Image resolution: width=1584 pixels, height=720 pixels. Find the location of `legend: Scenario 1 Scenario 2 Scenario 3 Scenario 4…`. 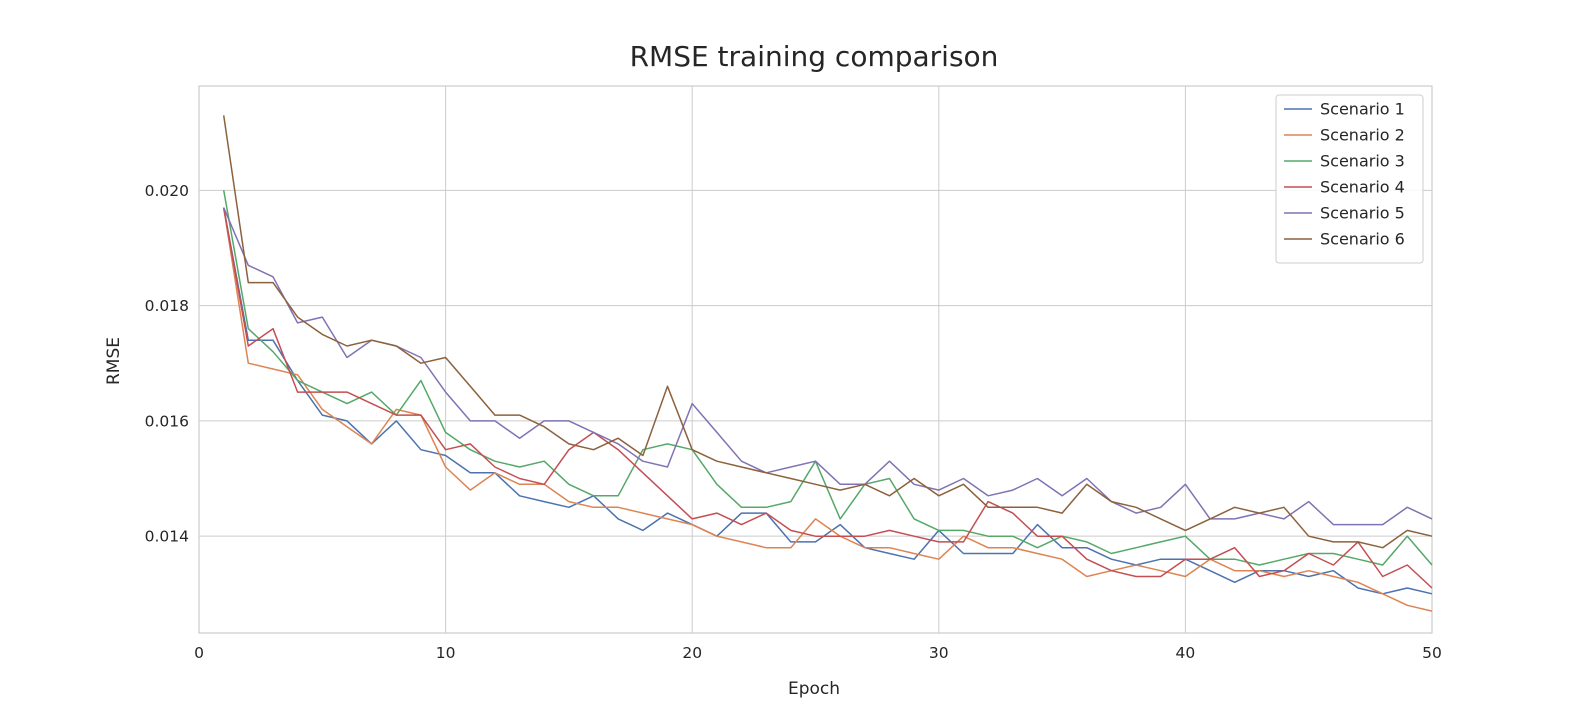

legend: Scenario 1 Scenario 2 Scenario 3 Scenario 4… is located at coordinates (1349, 179).